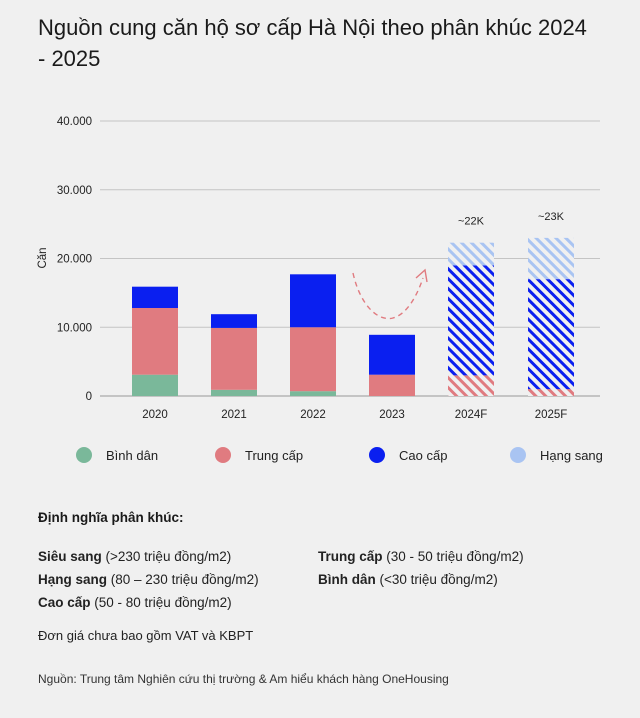  Describe the element at coordinates (392, 415) in the screenshot. I see `x-tick-label: 2023` at that location.